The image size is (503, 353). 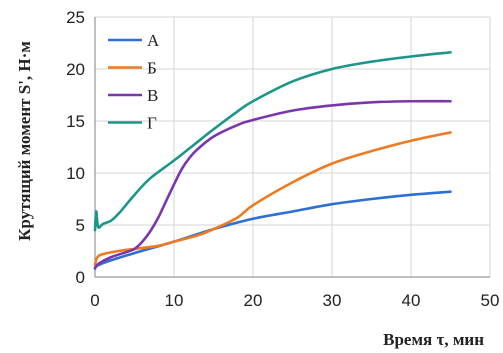 What do you see at coordinates (152, 123) in the screenshot?
I see `legend-label-4: Г` at bounding box center [152, 123].